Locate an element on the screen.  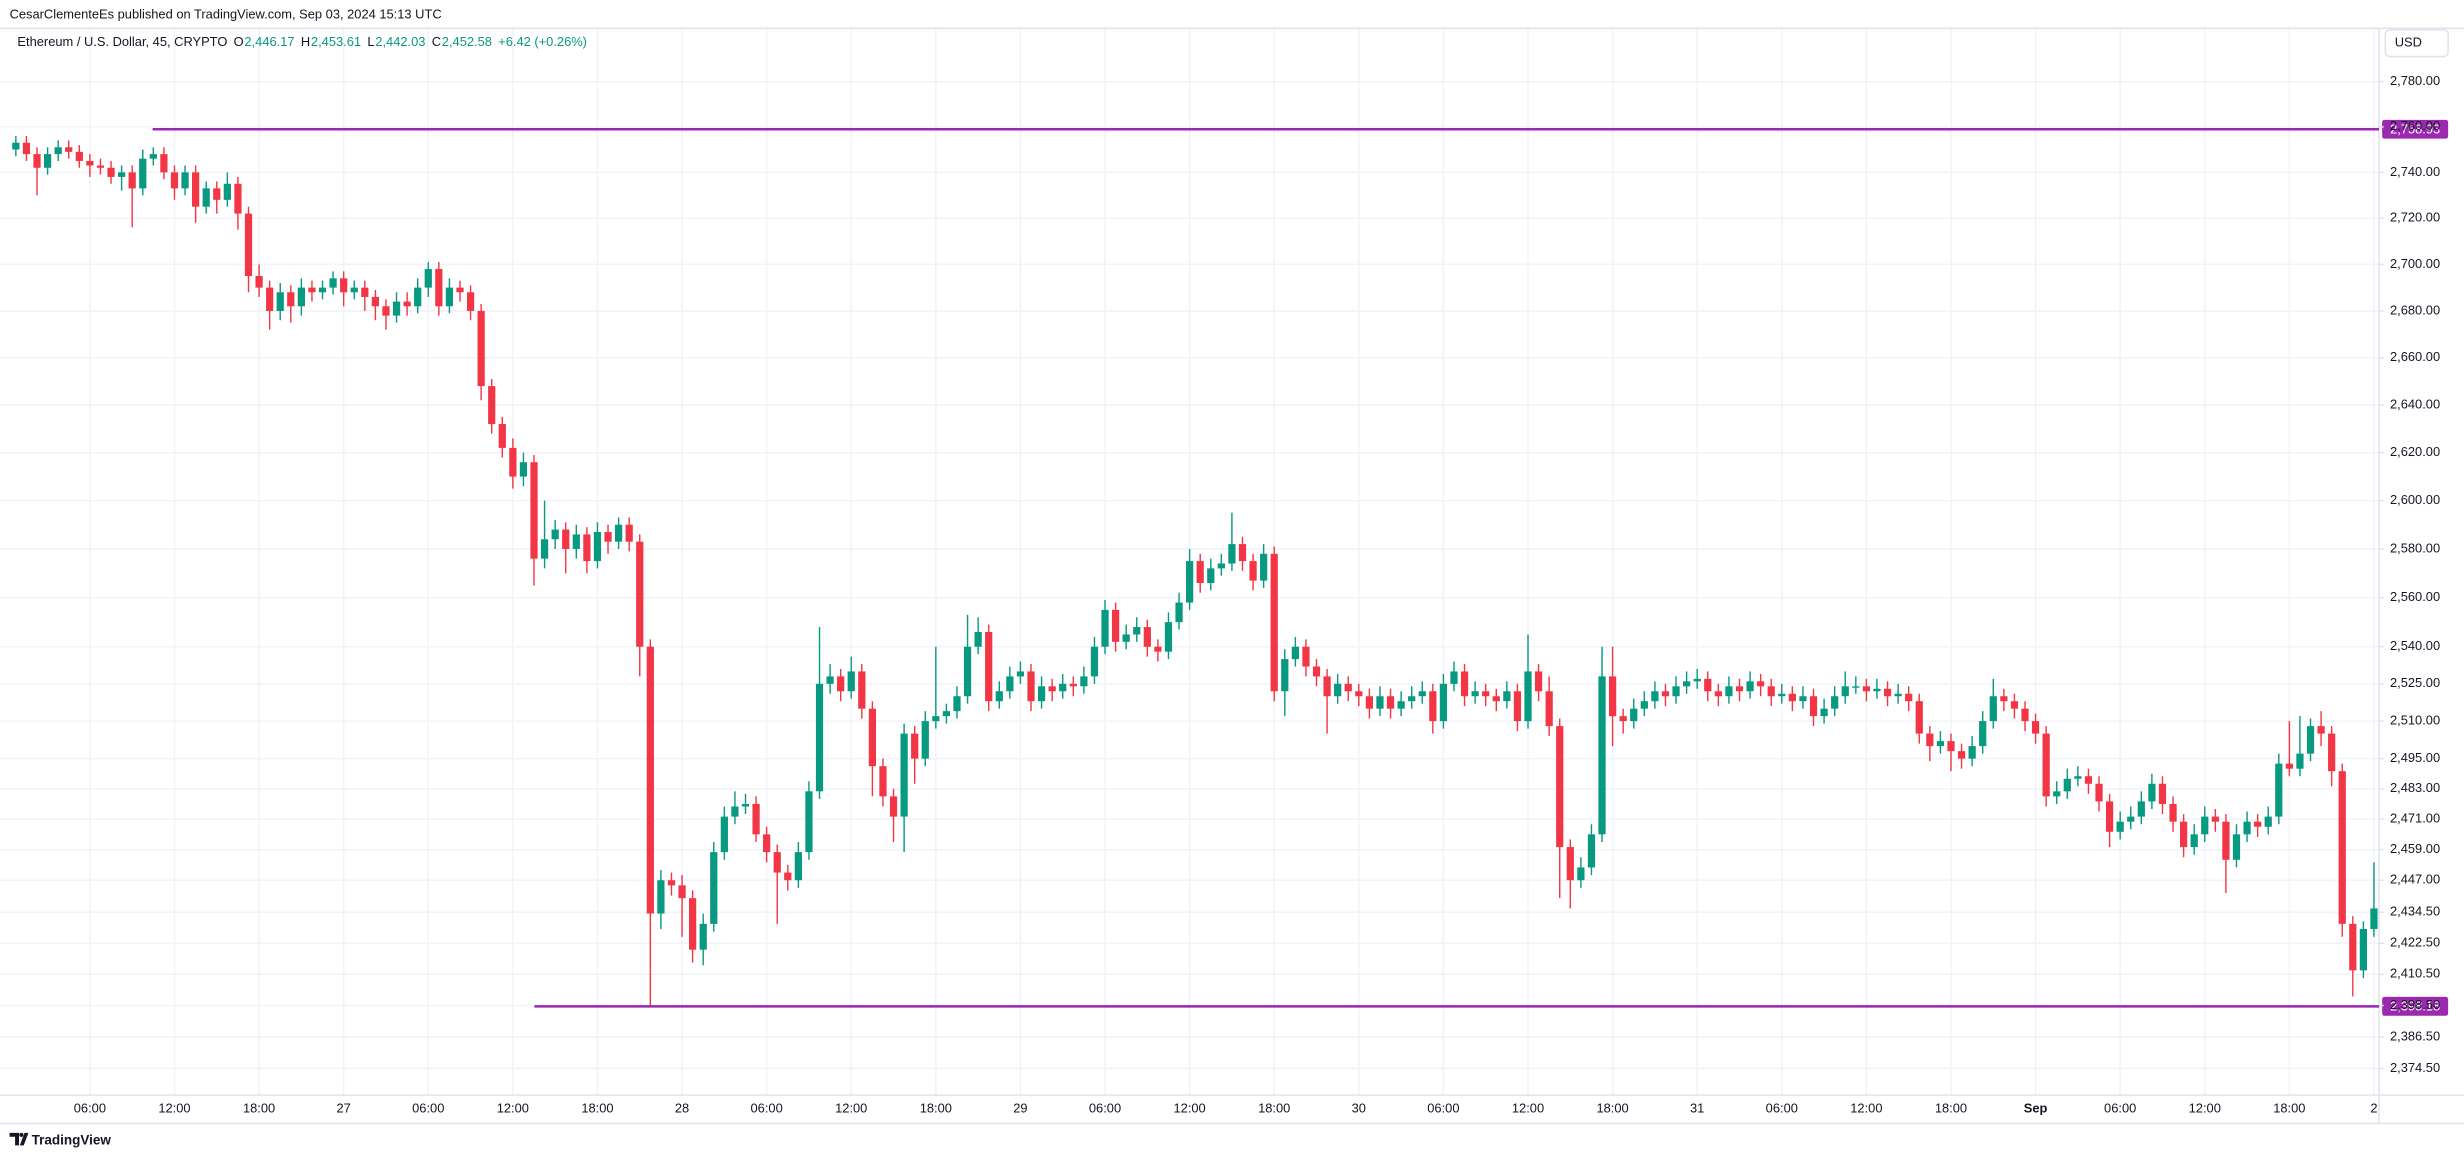
x-tick-label: Sep is located at coordinates (2036, 1108).